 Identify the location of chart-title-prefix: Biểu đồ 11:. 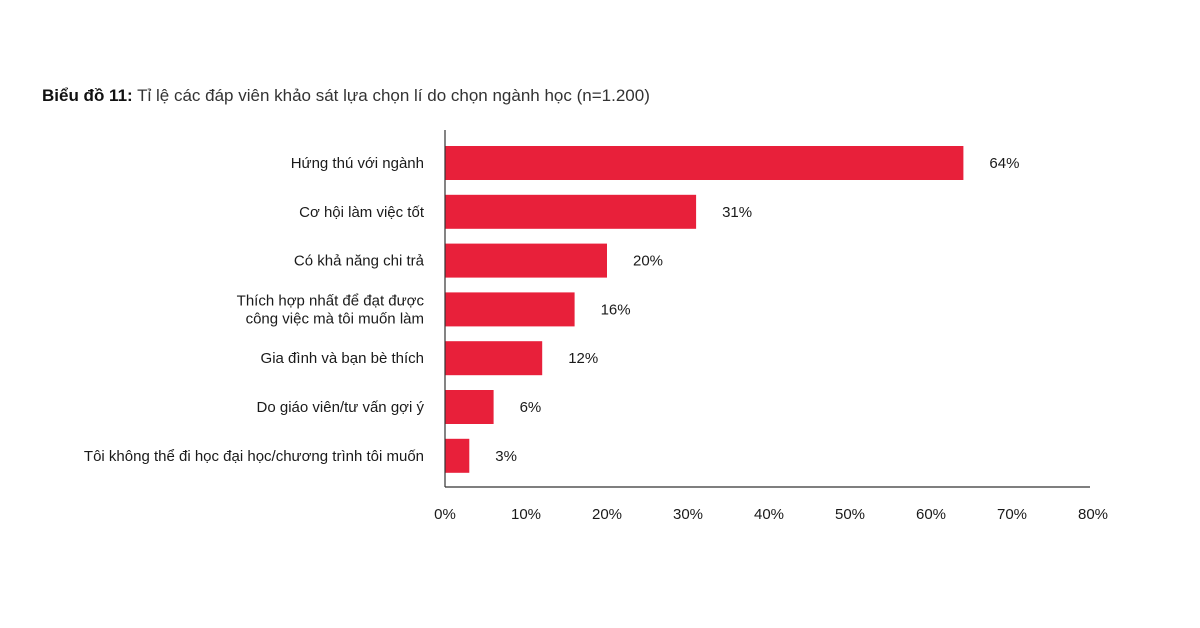
(87, 95).